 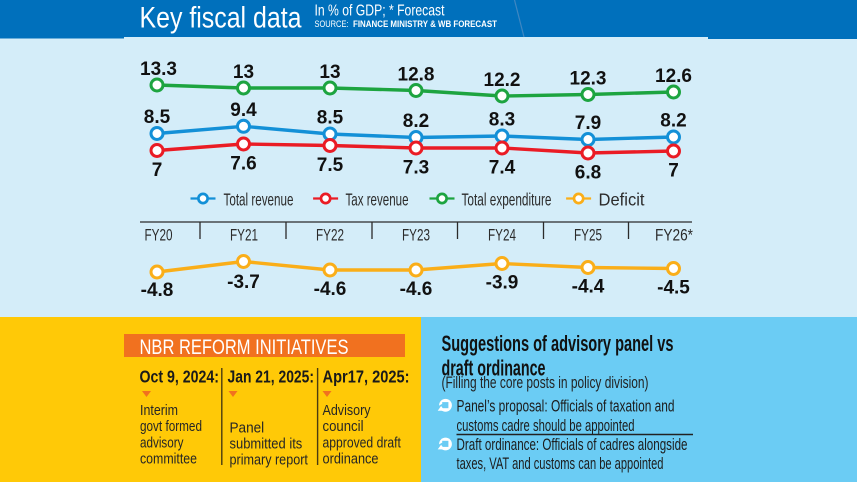 I want to click on svg-text: SOURCE:, so click(x=332, y=24).